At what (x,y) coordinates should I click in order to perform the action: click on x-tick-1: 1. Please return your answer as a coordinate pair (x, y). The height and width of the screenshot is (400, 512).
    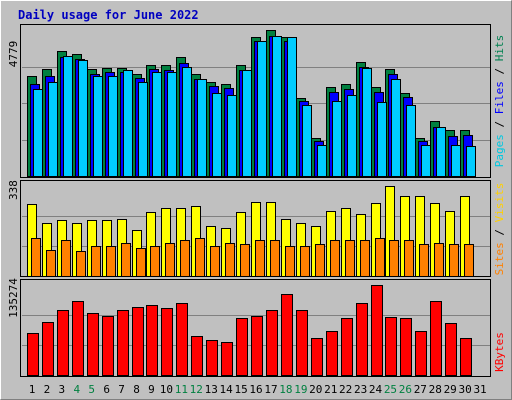
    Looking at the image, I should click on (32, 389).